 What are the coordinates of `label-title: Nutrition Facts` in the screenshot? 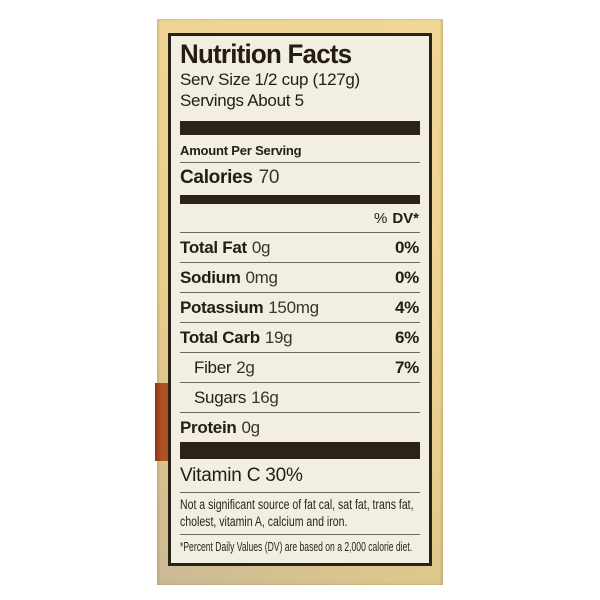 It's located at (266, 54).